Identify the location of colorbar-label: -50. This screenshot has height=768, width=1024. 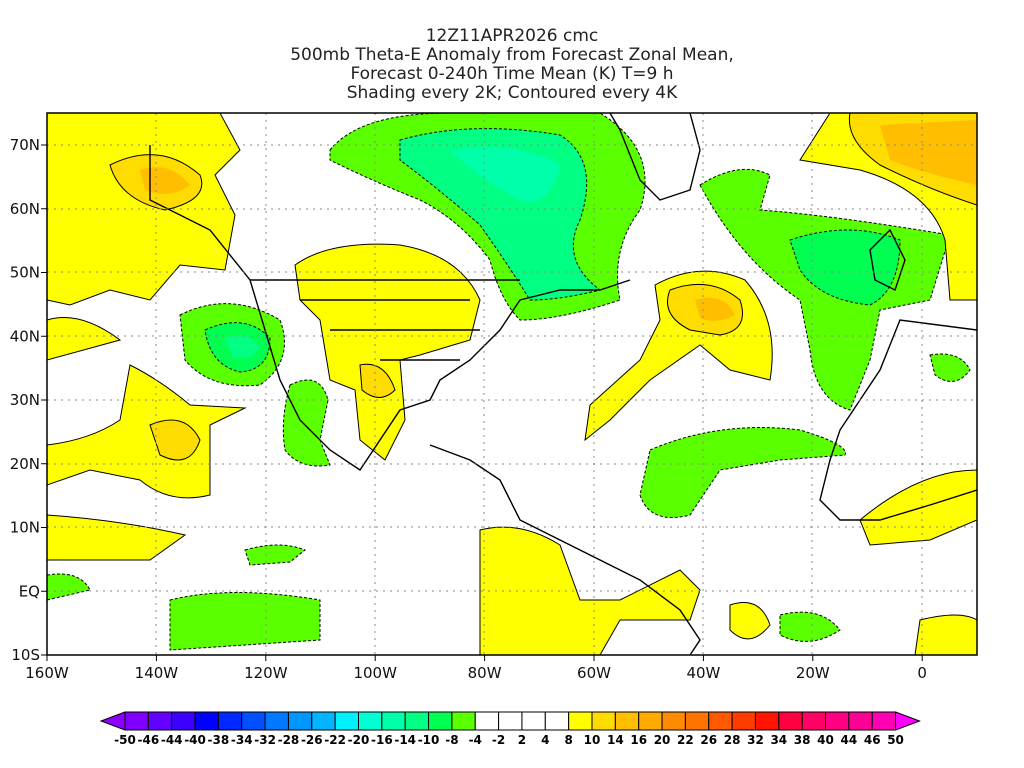
(125, 740).